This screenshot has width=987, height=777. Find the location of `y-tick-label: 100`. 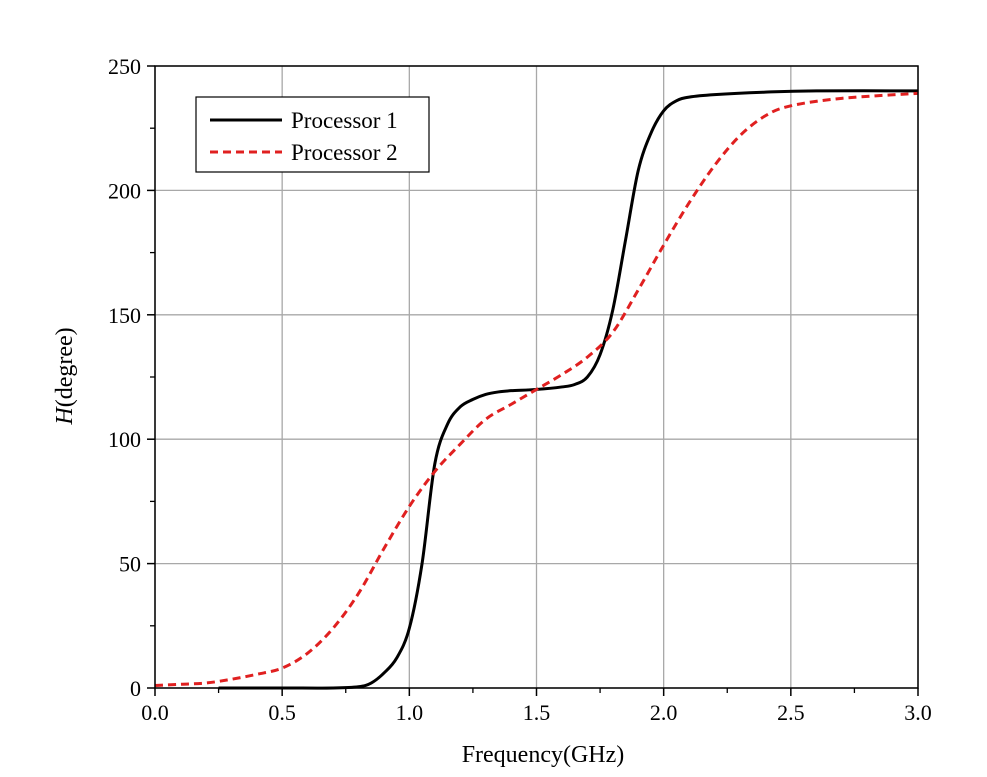

y-tick-label: 100 is located at coordinates (124, 439).